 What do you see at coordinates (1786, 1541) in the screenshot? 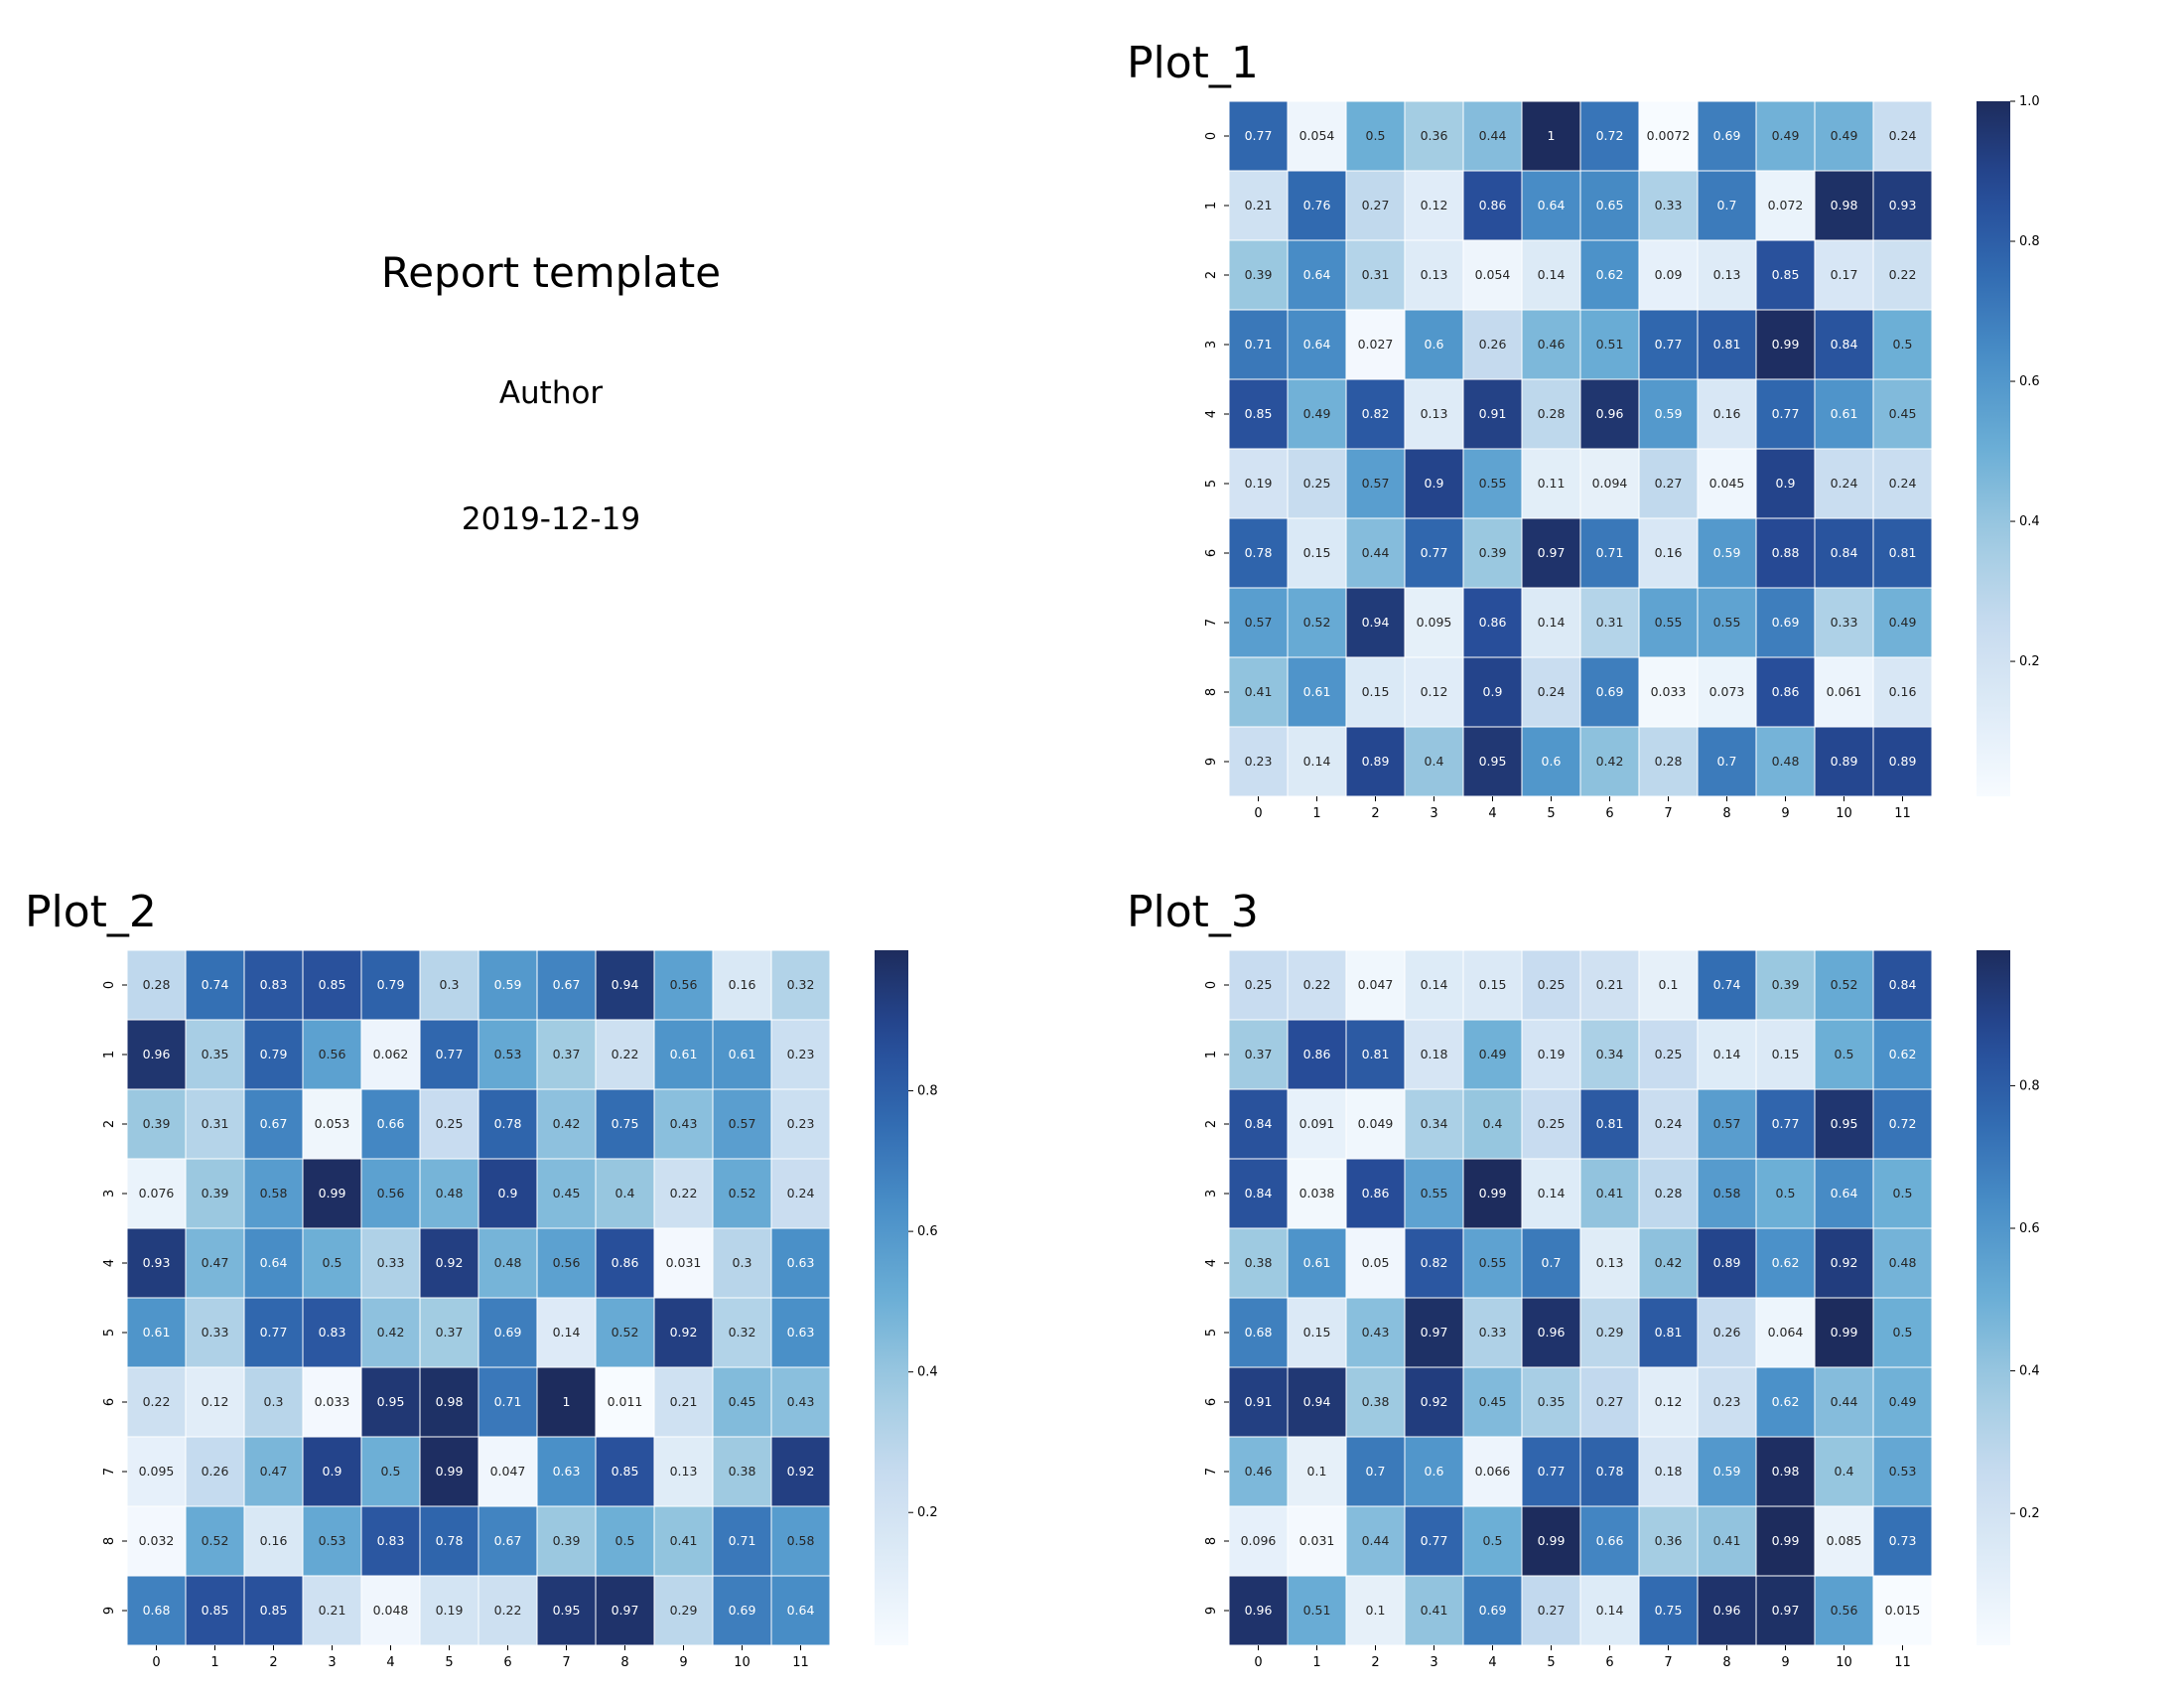
I see `cell-value-label-8-9: 0.99` at bounding box center [1786, 1541].